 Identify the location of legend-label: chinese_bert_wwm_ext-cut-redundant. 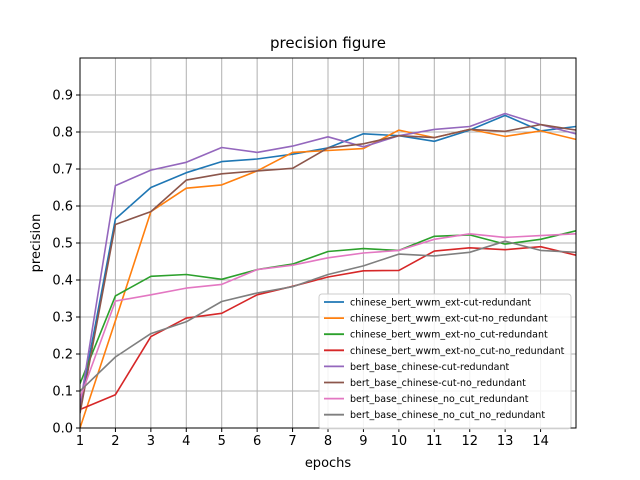
(440, 303).